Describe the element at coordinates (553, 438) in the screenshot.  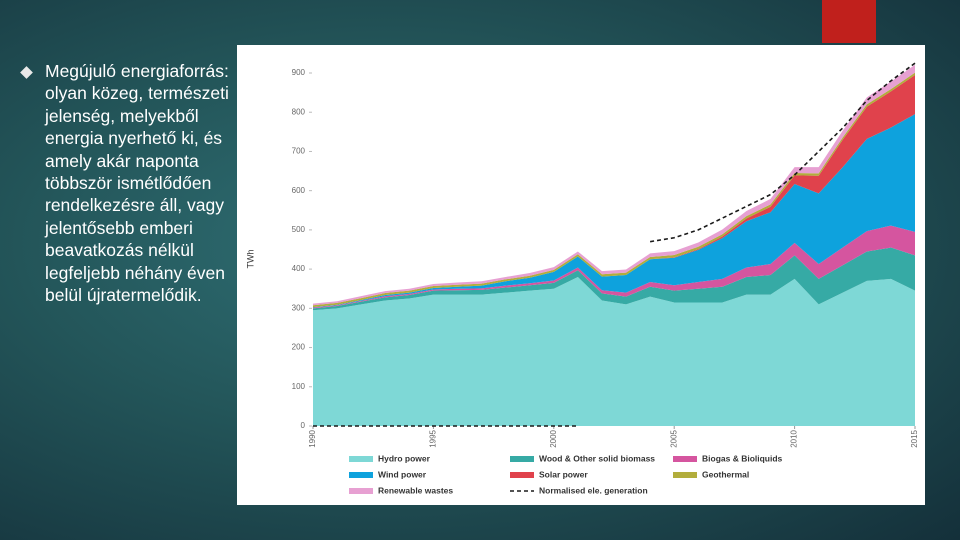
I see `x-tick-label: 2000` at that location.